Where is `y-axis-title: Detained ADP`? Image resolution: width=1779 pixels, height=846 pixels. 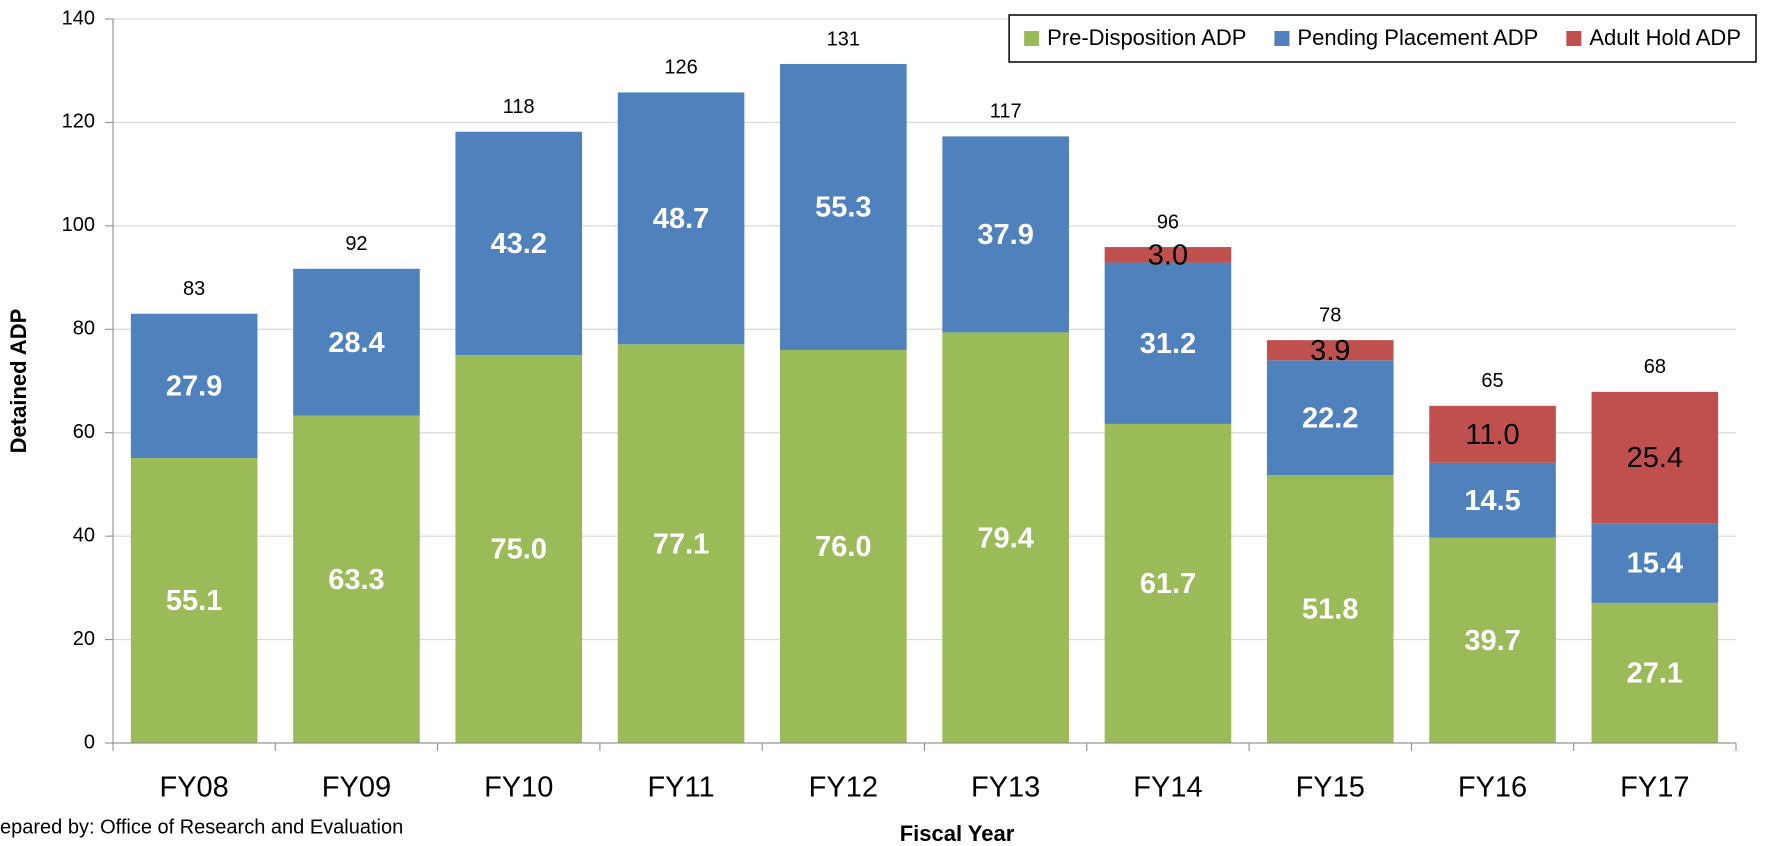
y-axis-title: Detained ADP is located at coordinates (18, 381).